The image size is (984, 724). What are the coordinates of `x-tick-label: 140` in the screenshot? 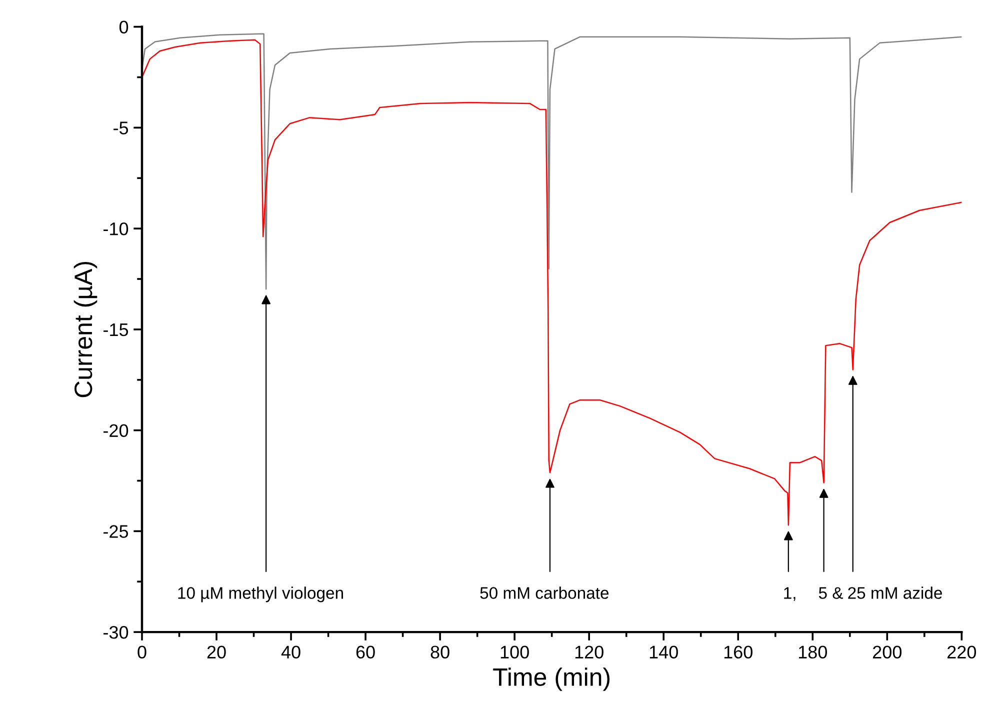 It's located at (664, 652).